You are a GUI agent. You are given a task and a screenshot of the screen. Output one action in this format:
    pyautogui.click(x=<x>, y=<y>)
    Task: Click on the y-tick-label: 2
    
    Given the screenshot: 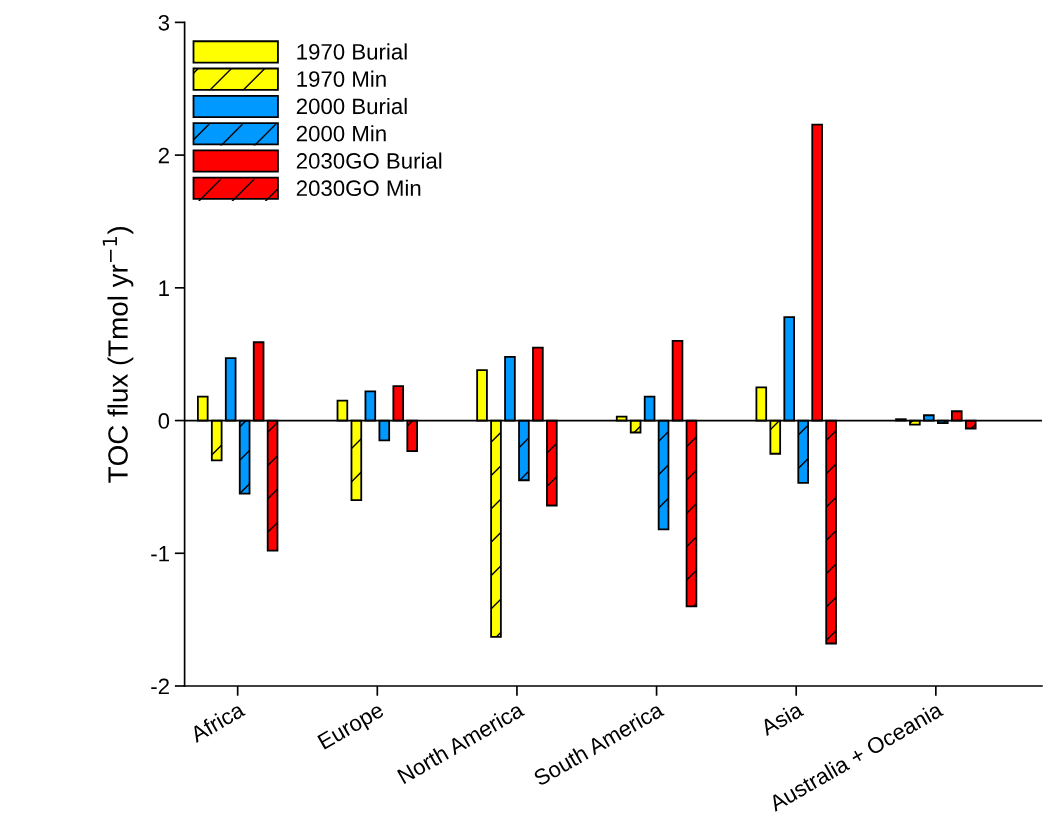 What is the action you would take?
    pyautogui.click(x=163, y=155)
    